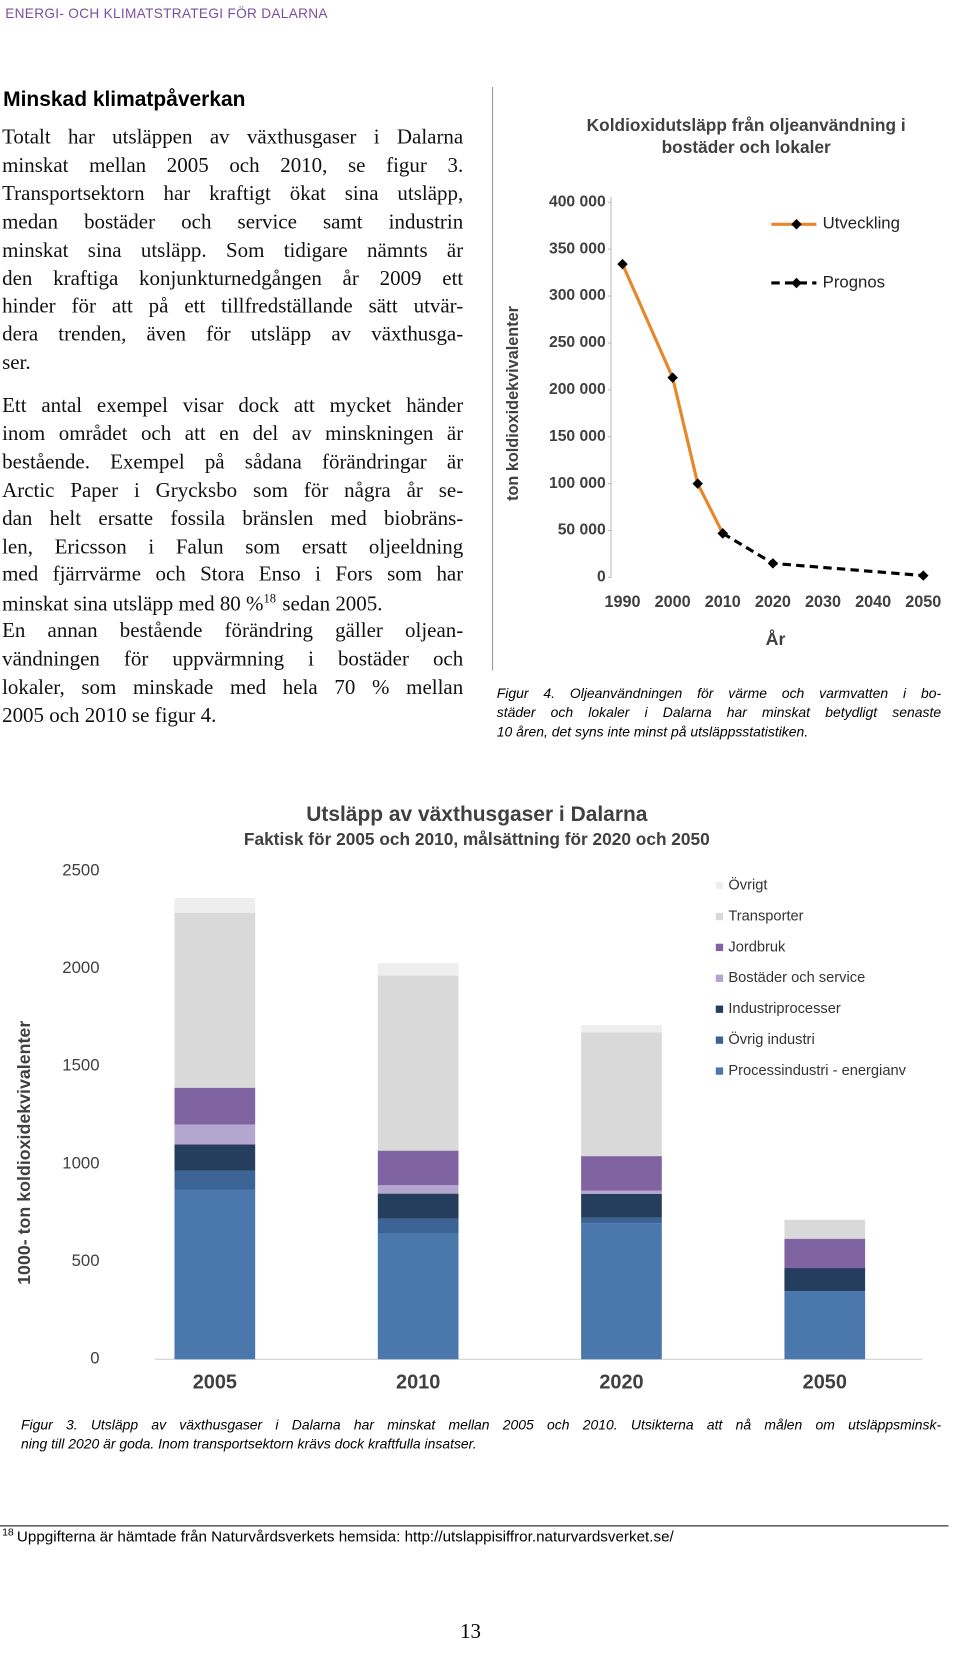 This screenshot has height=1657, width=960. I want to click on body-line-text: minskat sina utsläpp med 80 %, so click(133, 605).